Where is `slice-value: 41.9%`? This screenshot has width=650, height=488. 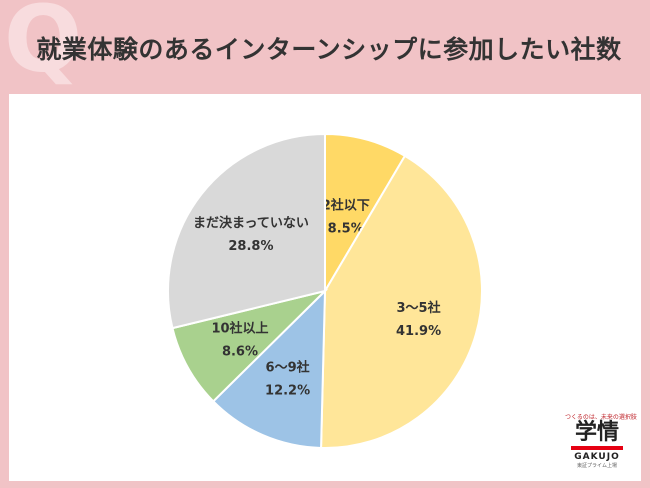 slice-value: 41.9% is located at coordinates (418, 331).